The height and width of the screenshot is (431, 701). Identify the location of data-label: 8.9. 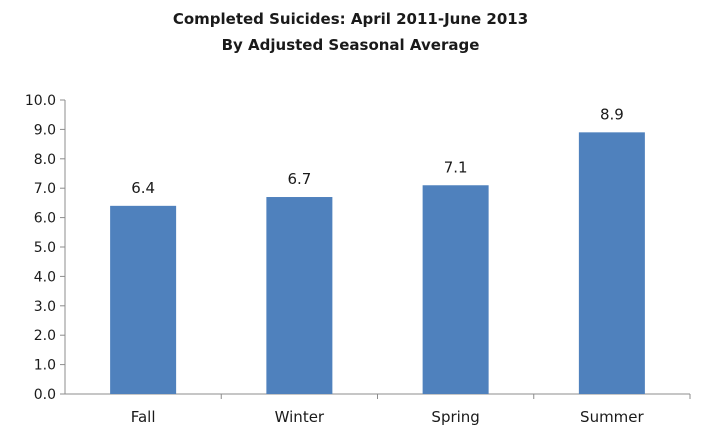
(612, 114).